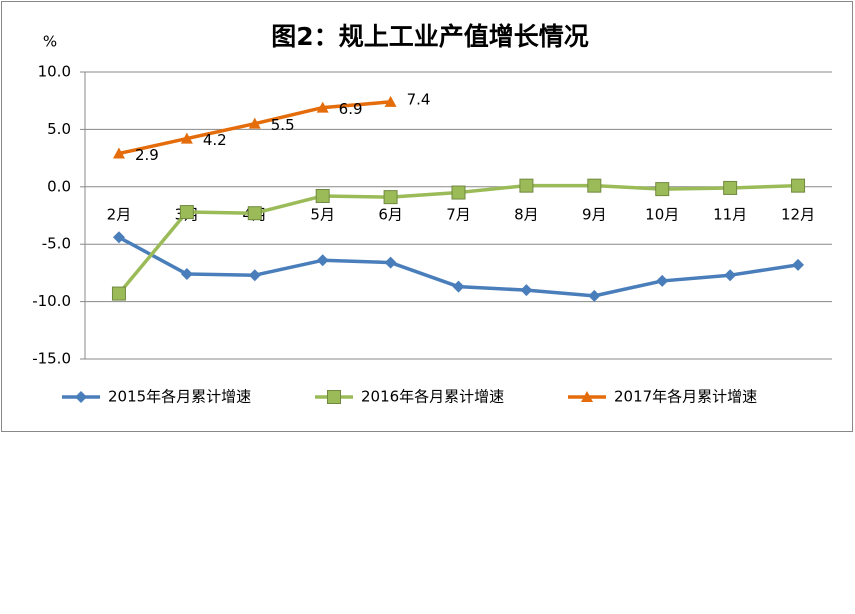 This screenshot has width=855, height=614. What do you see at coordinates (594, 214) in the screenshot?
I see `x-tick-label: 9月` at bounding box center [594, 214].